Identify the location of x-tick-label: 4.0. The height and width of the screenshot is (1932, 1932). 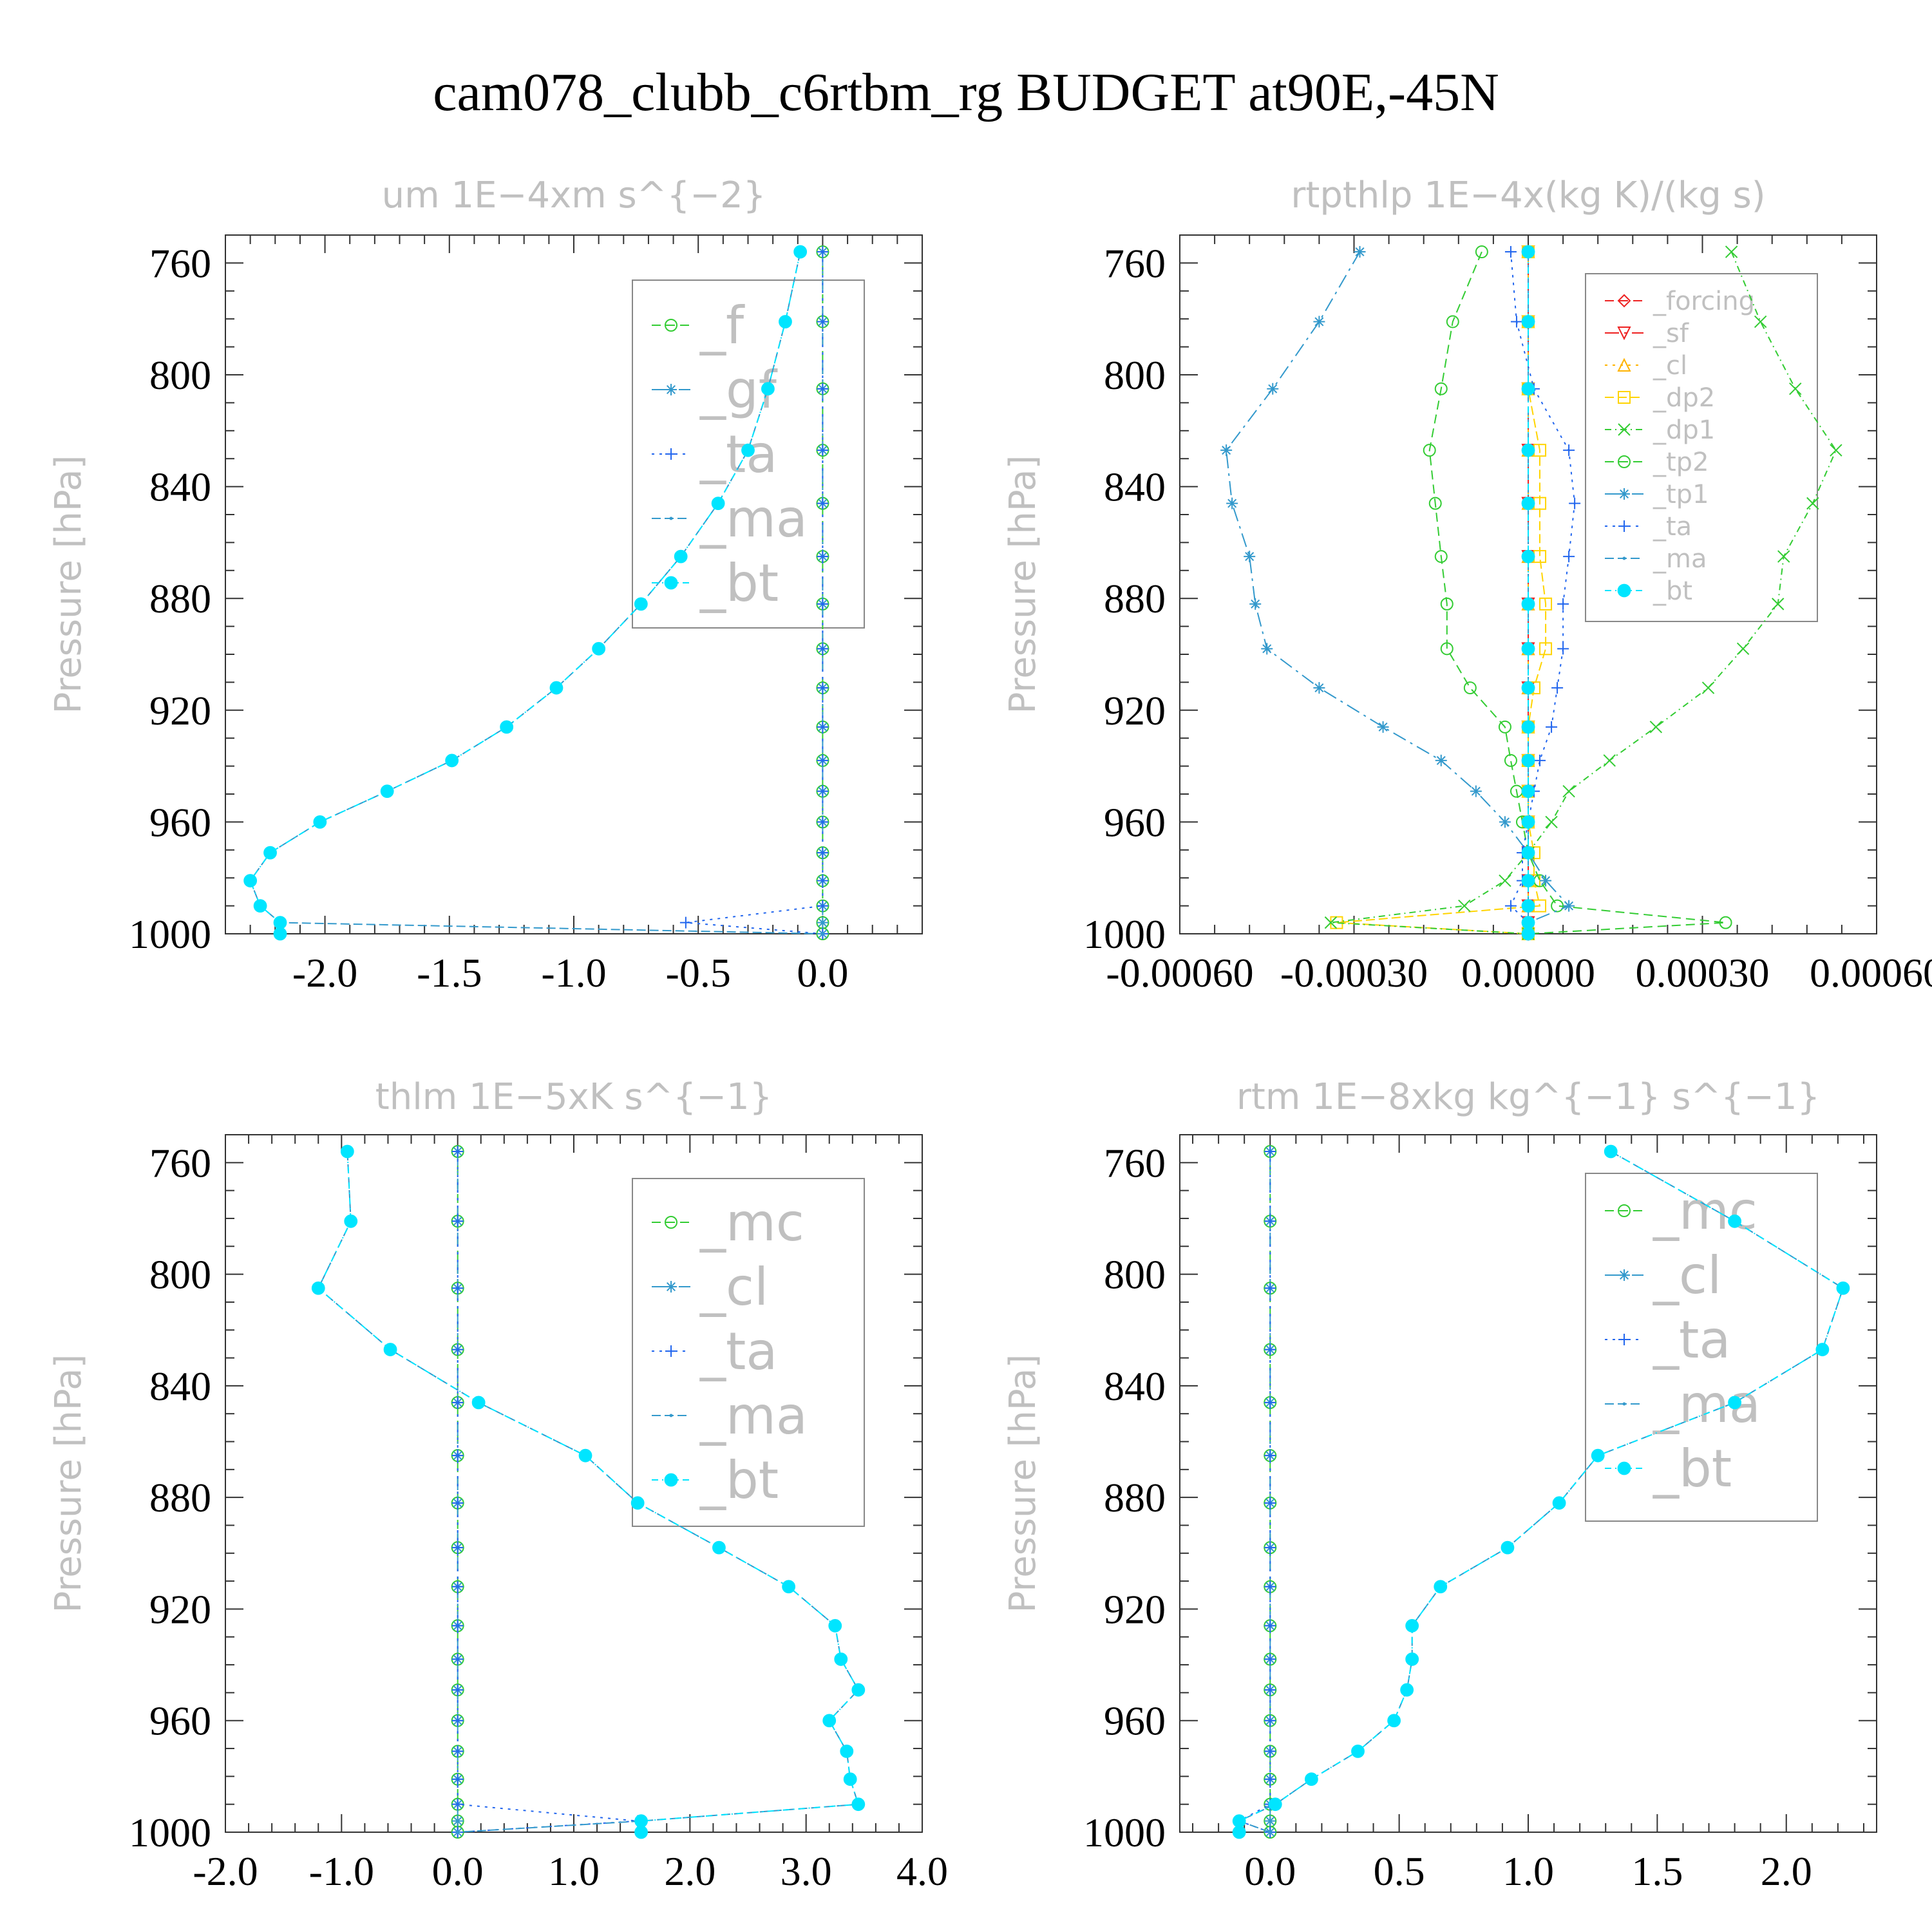
(922, 1871).